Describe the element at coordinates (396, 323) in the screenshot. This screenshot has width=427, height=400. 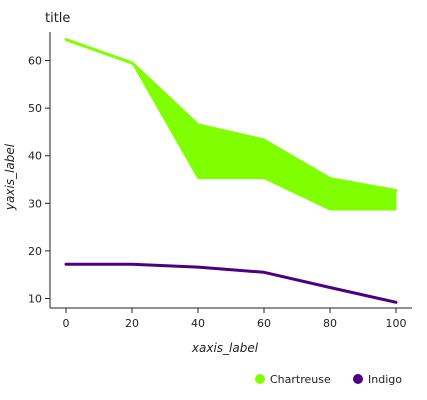
I see `x-tick-label: 100` at that location.